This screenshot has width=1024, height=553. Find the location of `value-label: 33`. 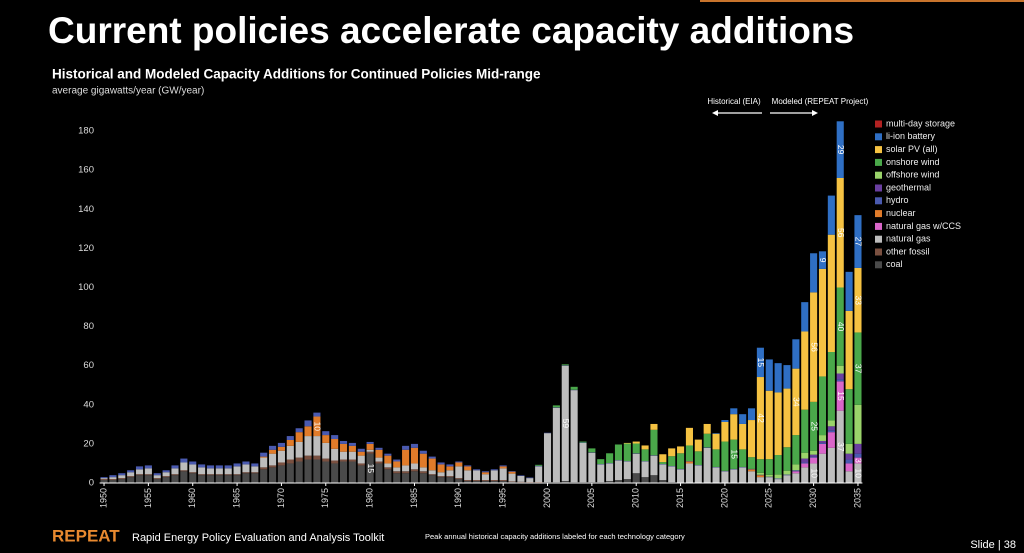

value-label: 33 is located at coordinates (859, 300).